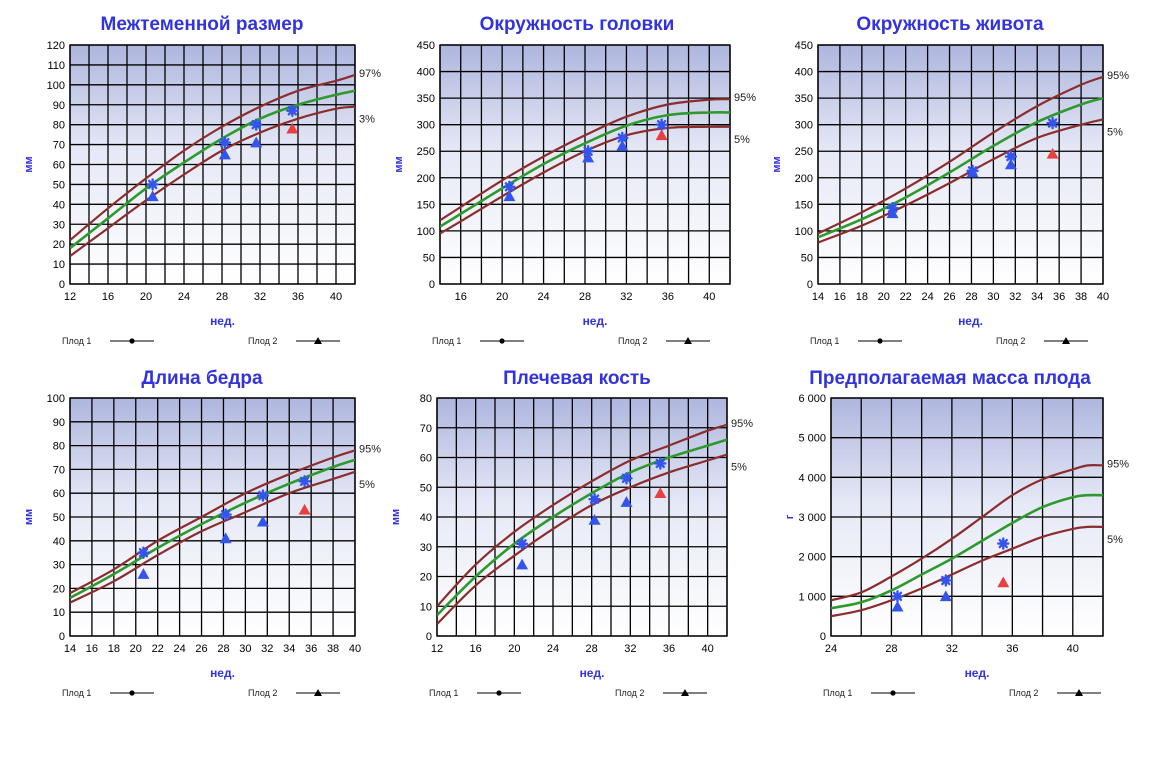  I want to click on y-tick-label: 5 000, so click(812, 439).